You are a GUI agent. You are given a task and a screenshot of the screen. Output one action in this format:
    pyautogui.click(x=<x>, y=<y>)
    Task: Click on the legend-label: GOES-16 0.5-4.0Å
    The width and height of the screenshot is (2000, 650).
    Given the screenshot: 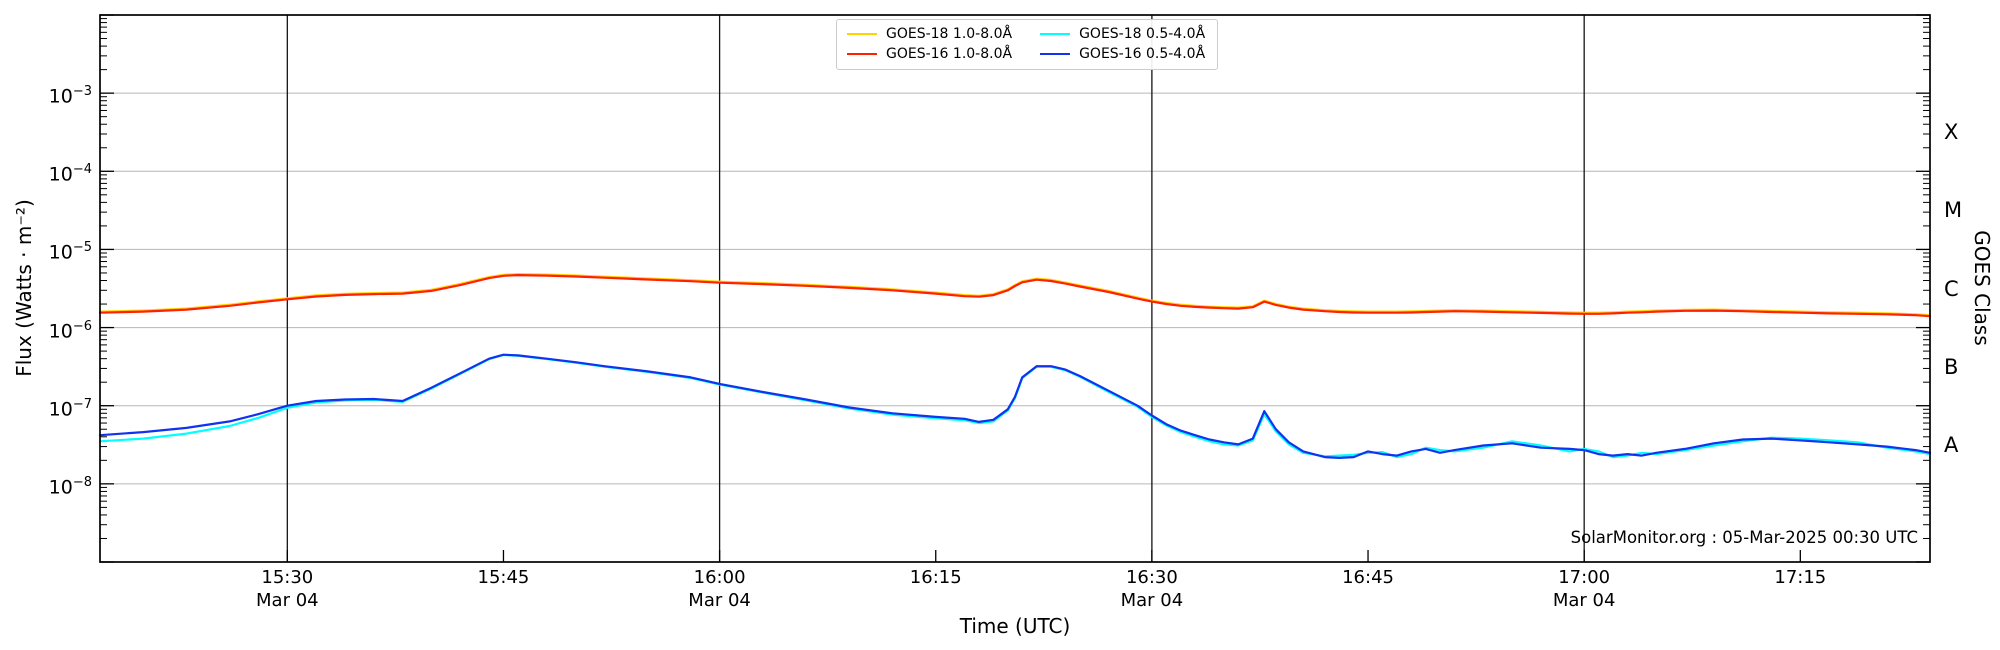 What is the action you would take?
    pyautogui.click(x=1142, y=54)
    